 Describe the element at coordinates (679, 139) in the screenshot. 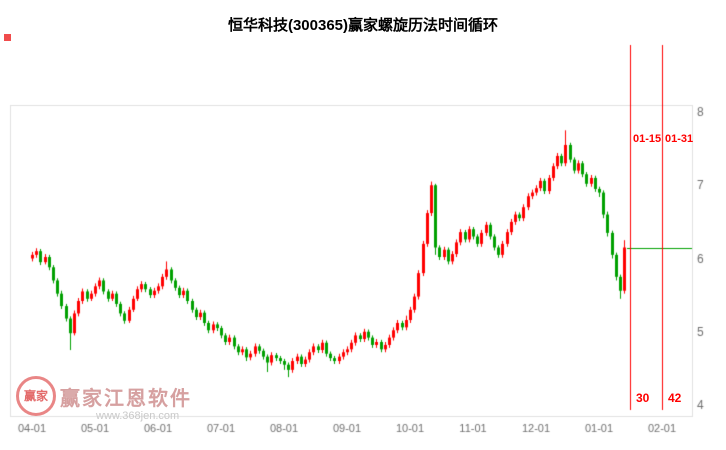

I see `cycle-date-label-2: 01-31` at that location.